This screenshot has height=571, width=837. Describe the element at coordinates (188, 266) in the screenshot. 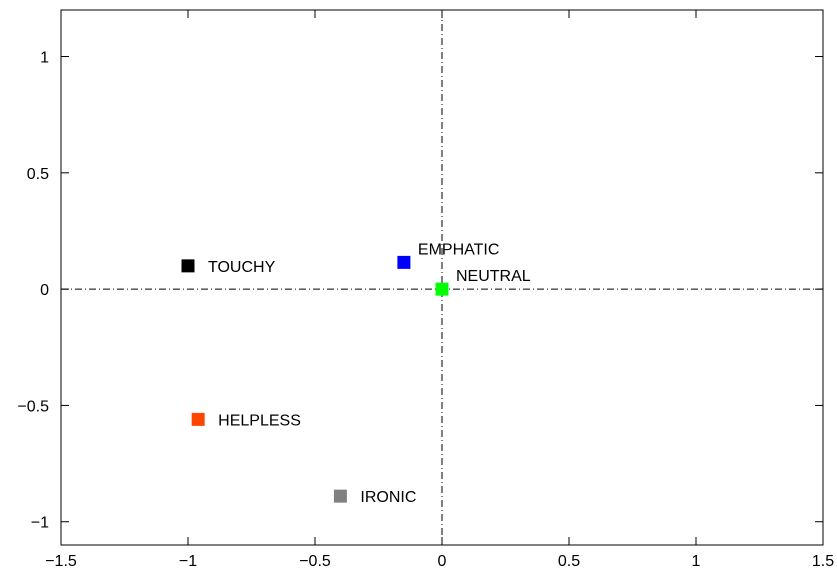

I see `point-touchy-marker` at that location.